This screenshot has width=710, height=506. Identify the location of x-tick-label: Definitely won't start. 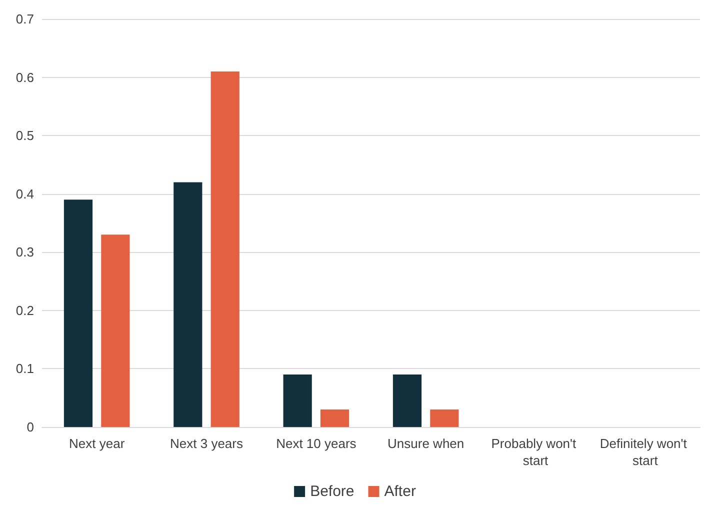
(645, 452).